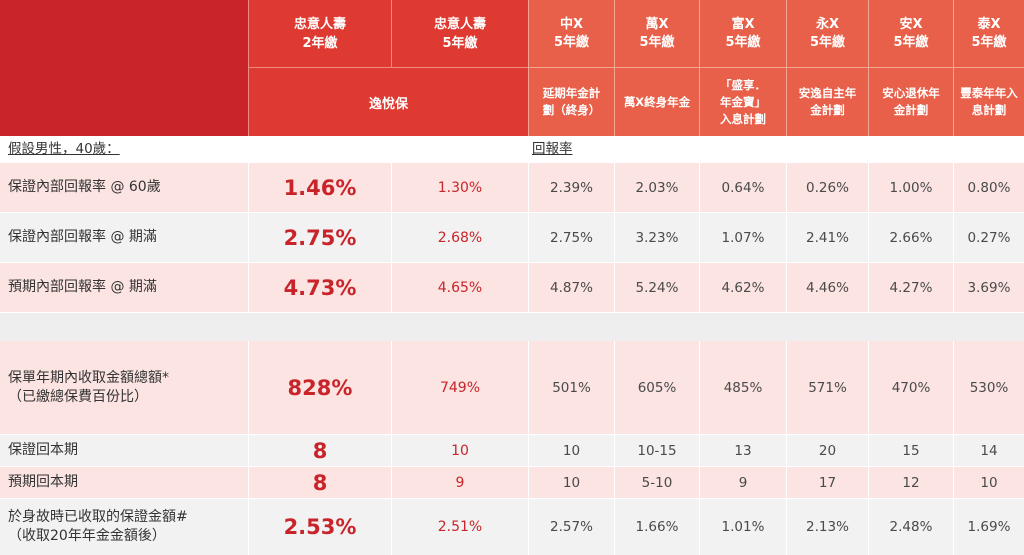 The width and height of the screenshot is (1024, 555). I want to click on competitor-value: 2.03%, so click(656, 188).